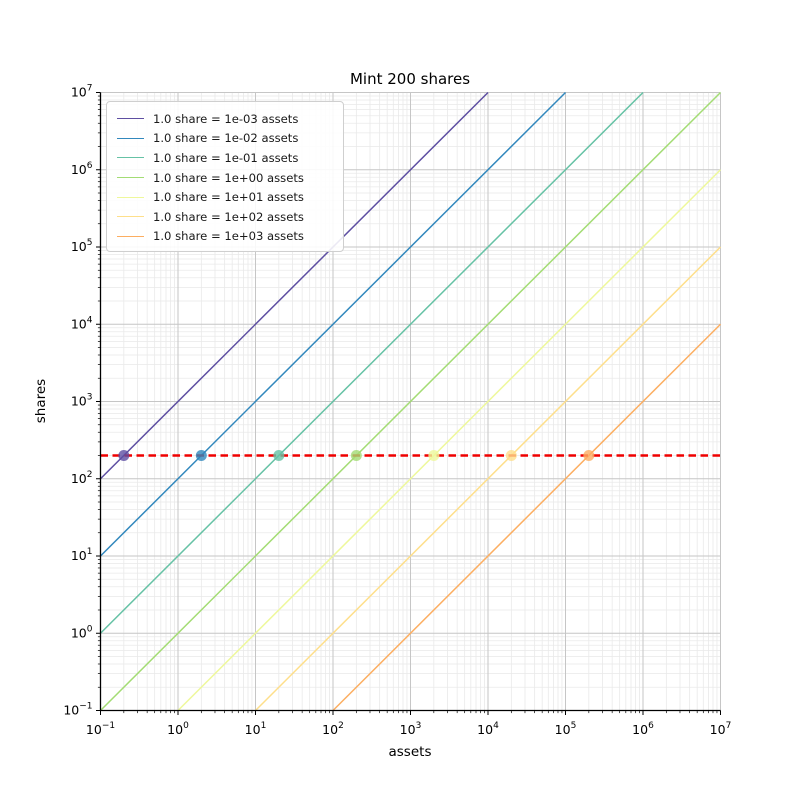  I want to click on y-tick-label: 10⁵, so click(82, 246).